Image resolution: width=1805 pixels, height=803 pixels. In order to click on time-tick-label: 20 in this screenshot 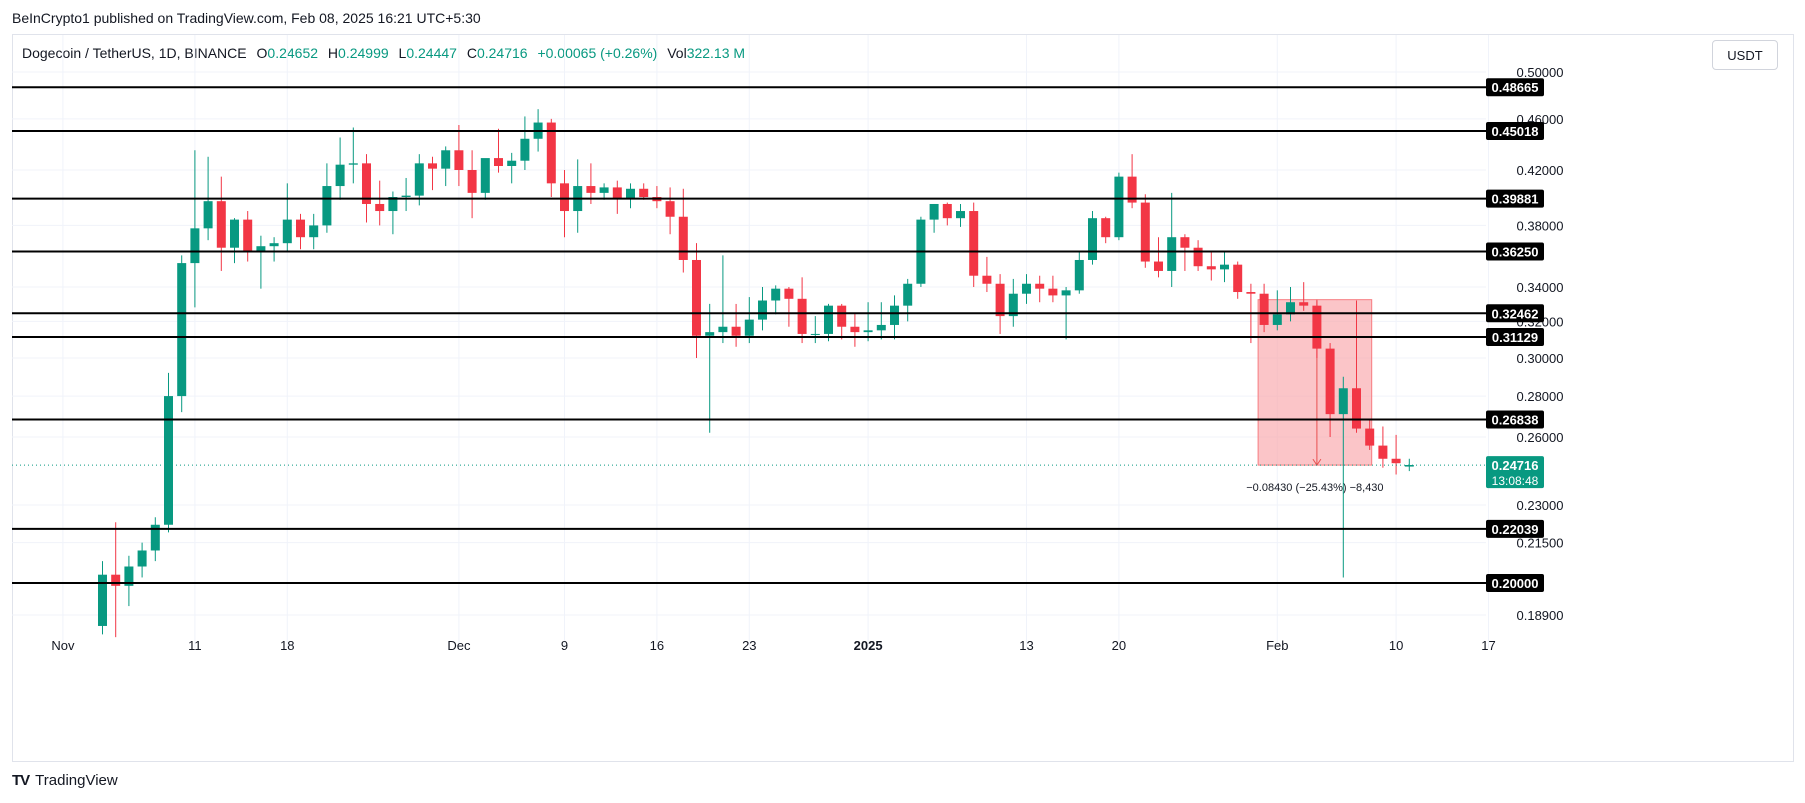, I will do `click(1119, 645)`.